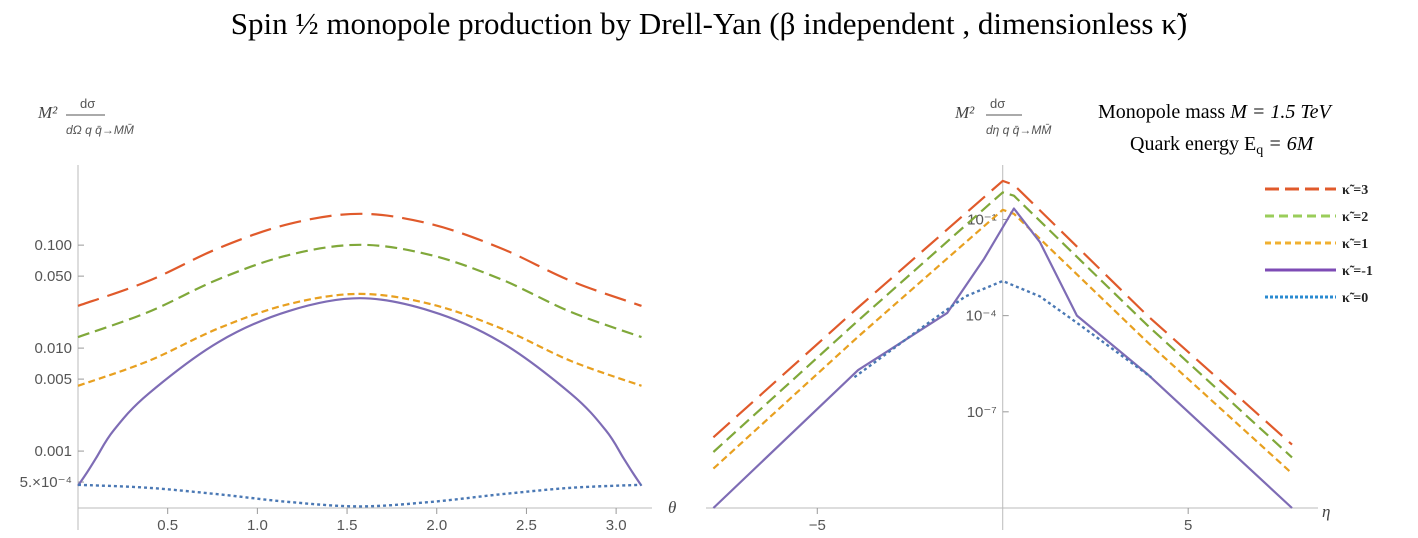  What do you see at coordinates (1164, 112) in the screenshot?
I see `annotation-line1-text: Monopole mass` at bounding box center [1164, 112].